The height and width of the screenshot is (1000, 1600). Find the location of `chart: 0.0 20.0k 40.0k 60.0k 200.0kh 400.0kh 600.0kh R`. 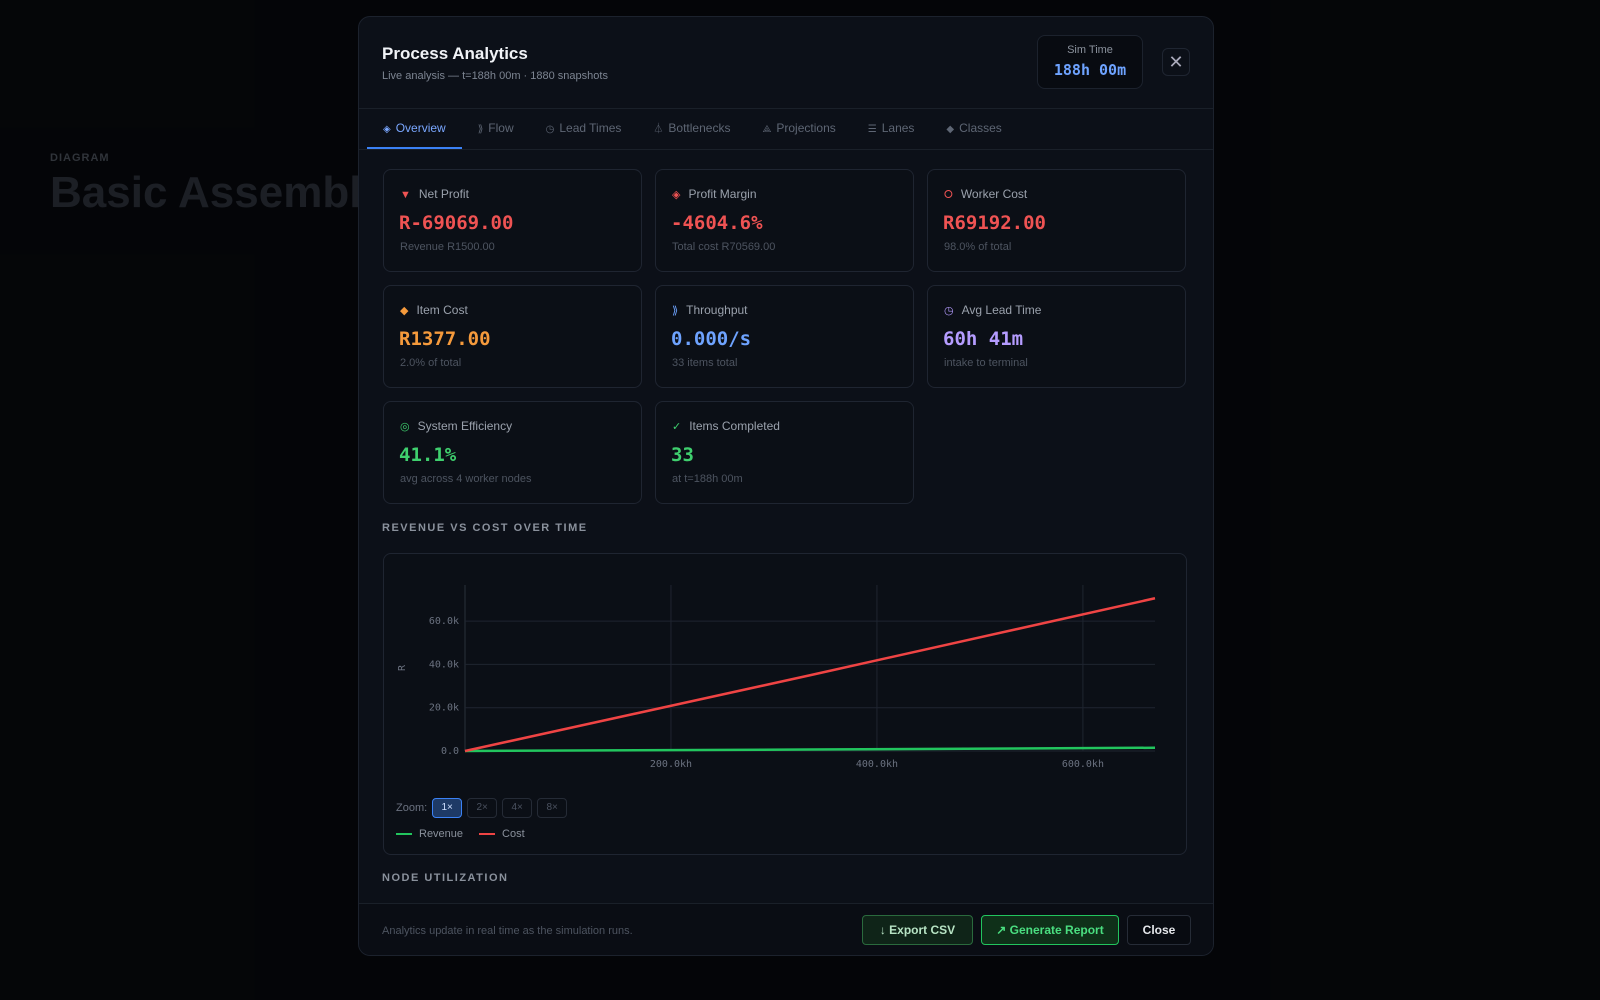

chart: 0.0 20.0k 40.0k 60.0k 200.0kh 400.0kh 600.0kh R is located at coordinates (776, 677).